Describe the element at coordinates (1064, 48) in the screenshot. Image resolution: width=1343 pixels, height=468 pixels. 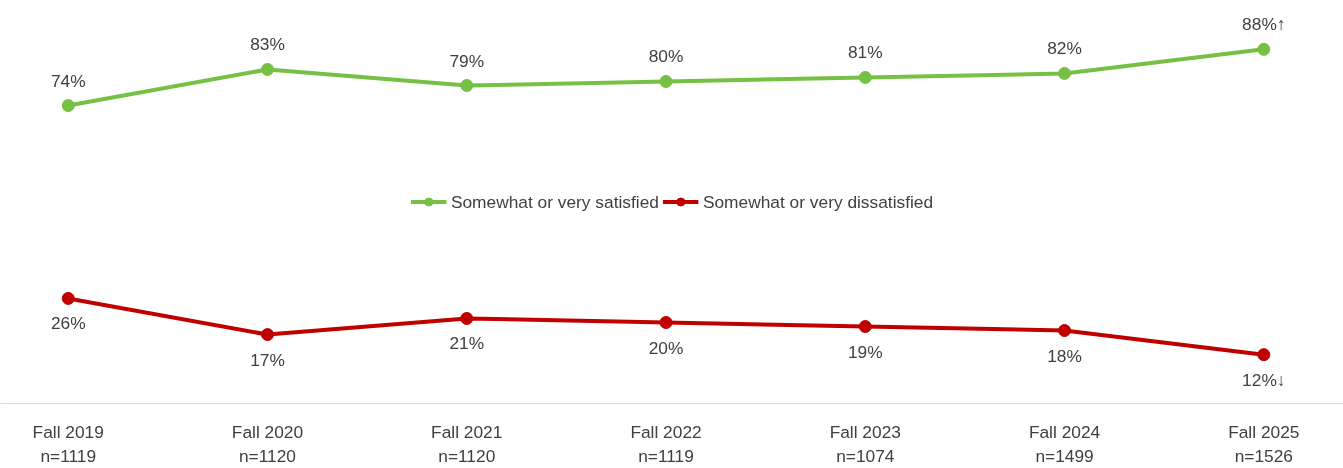
I see `data-label: 82%` at that location.